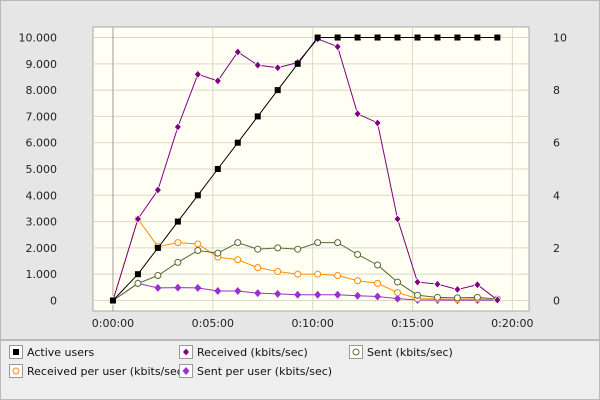 The width and height of the screenshot is (600, 400). What do you see at coordinates (61, 352) in the screenshot?
I see `legend-label: Active users` at bounding box center [61, 352].